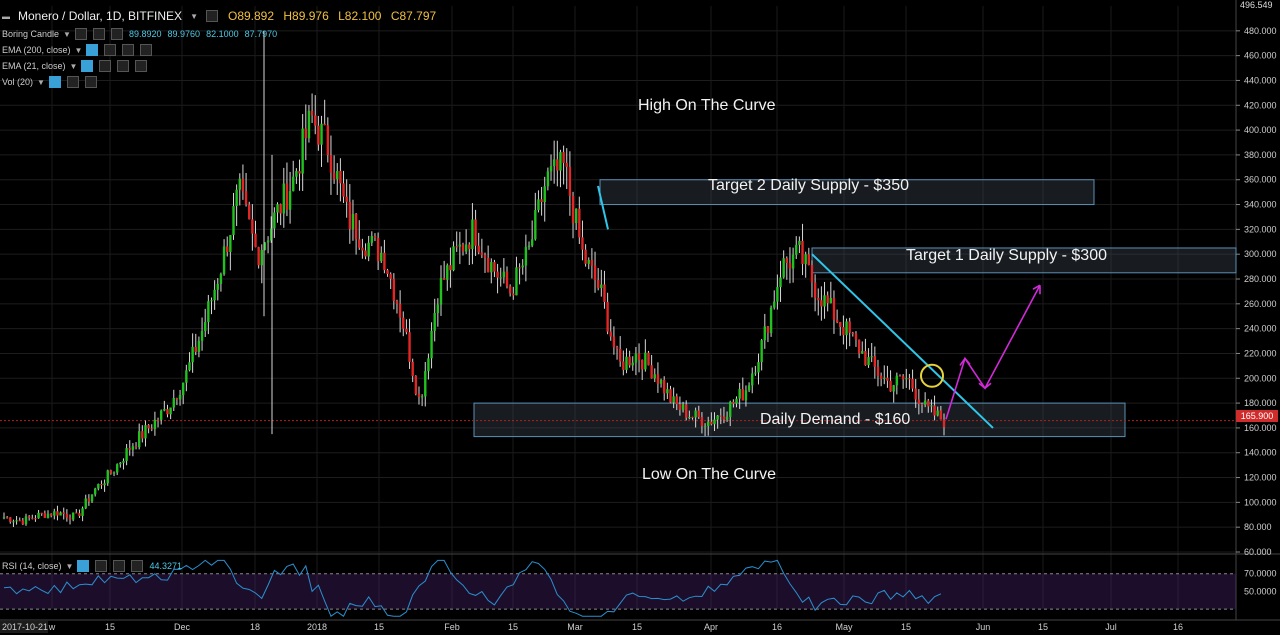 The width and height of the screenshot is (1280, 635). Describe the element at coordinates (6, 16) in the screenshot. I see `symbol-icon: ▬` at that location.